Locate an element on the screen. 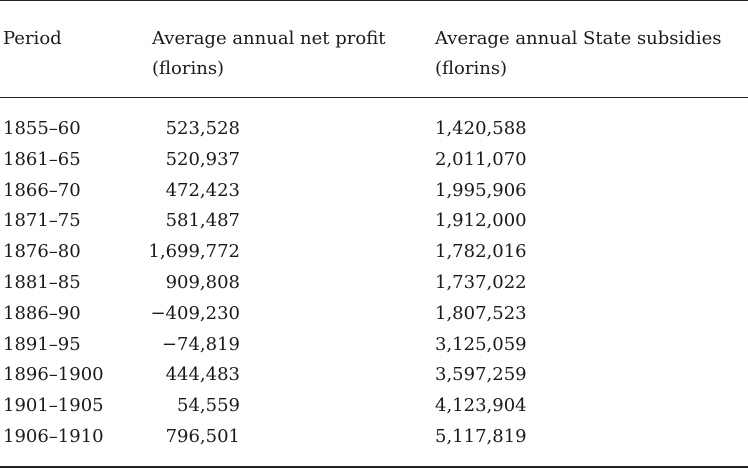  table-row: 1896–1900 444,483 3,597,259 is located at coordinates (374, 375).